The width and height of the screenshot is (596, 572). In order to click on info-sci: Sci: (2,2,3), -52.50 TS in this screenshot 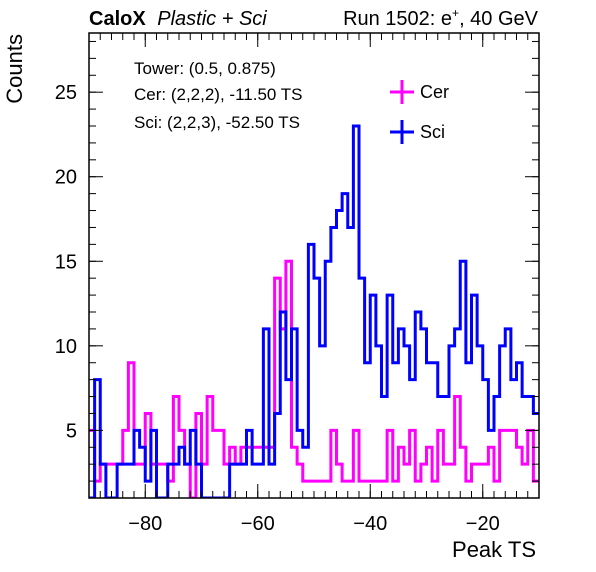, I will do `click(217, 122)`.